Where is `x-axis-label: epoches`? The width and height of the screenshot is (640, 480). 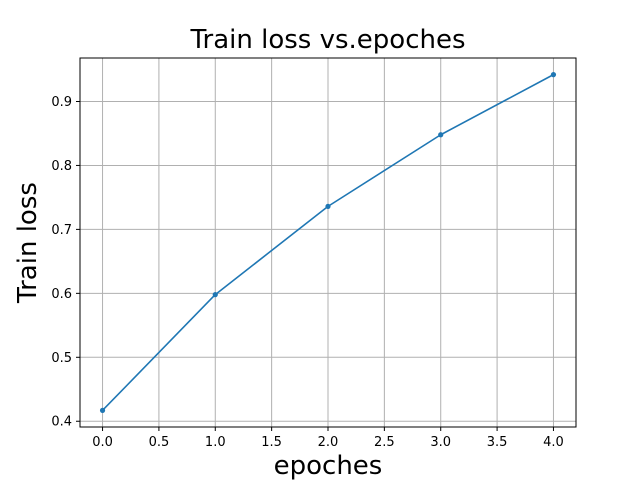 x-axis-label: epoches is located at coordinates (328, 465).